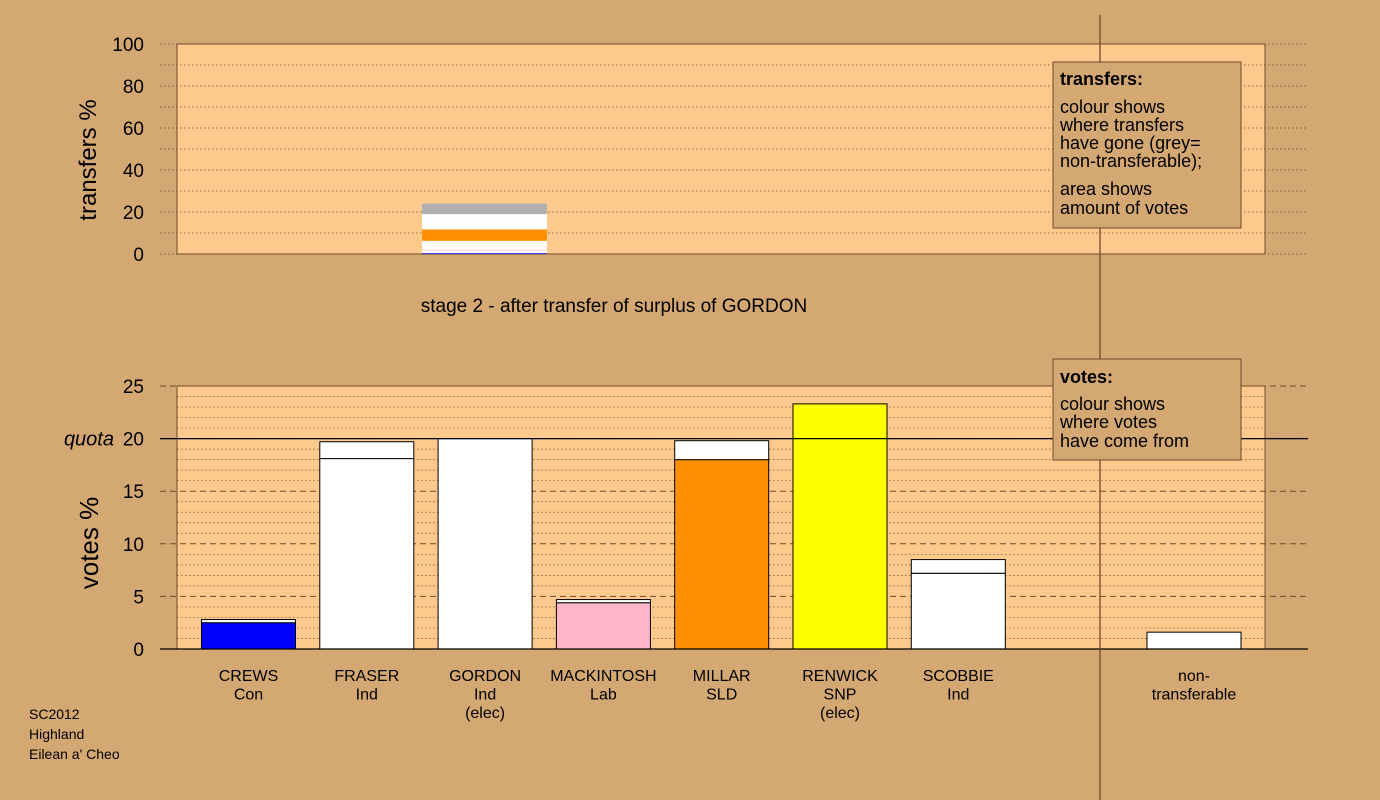 The height and width of the screenshot is (800, 1380). I want to click on candidate-label: Con, so click(248, 695).